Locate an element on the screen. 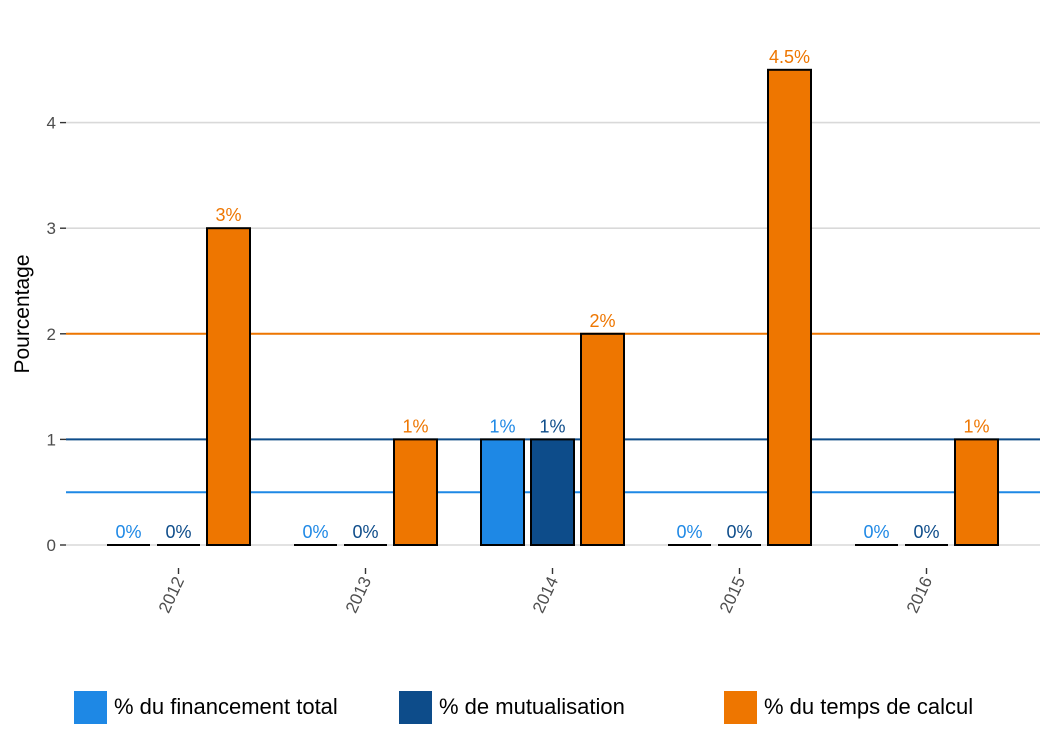 This screenshot has width=1050, height=749. x-tick-label-2014: 2014 is located at coordinates (545, 595).